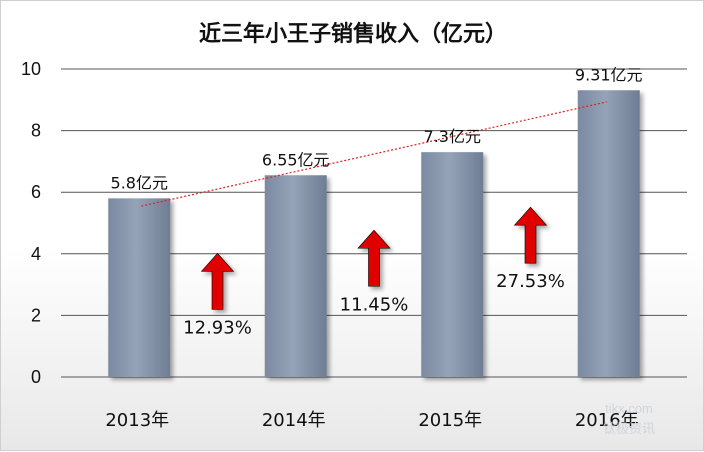 The width and height of the screenshot is (704, 452). Describe the element at coordinates (629, 428) in the screenshot. I see `watermark-brand: 钛极资讯` at that location.